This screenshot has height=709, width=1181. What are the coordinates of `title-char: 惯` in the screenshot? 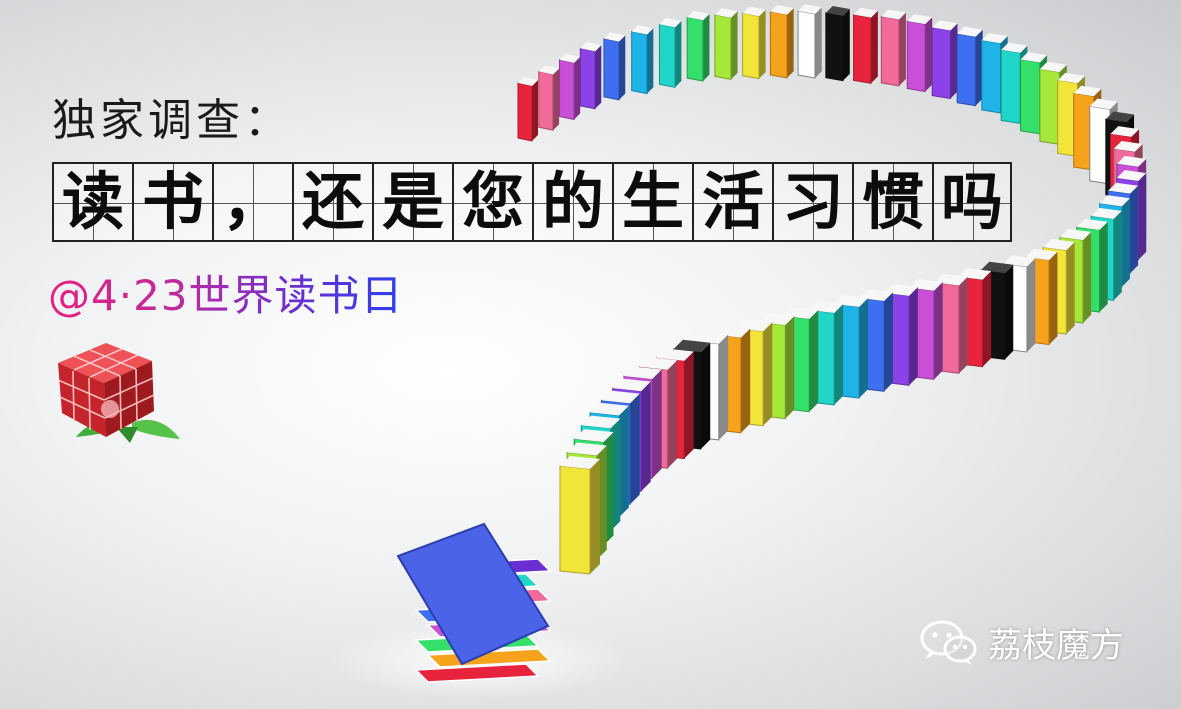 It's located at (892, 202).